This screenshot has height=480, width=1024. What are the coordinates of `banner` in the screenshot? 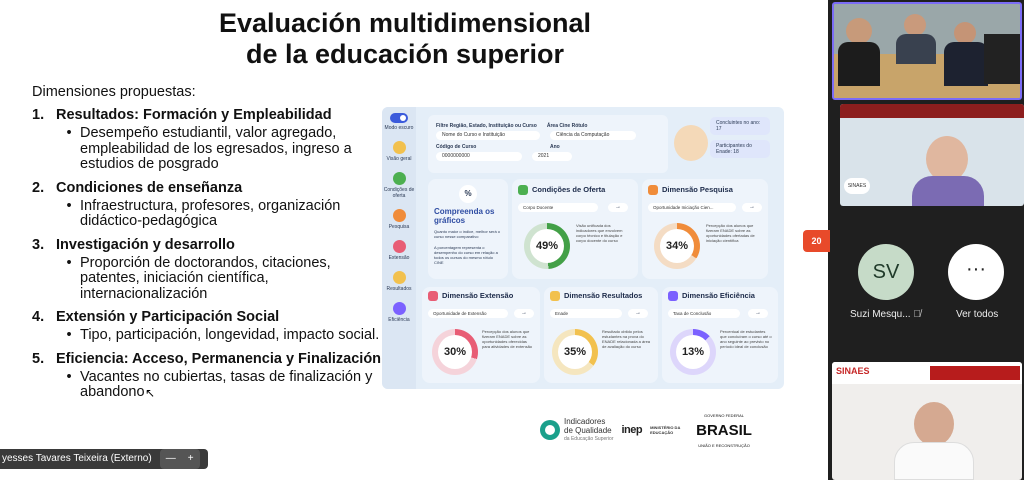 It's located at (932, 111).